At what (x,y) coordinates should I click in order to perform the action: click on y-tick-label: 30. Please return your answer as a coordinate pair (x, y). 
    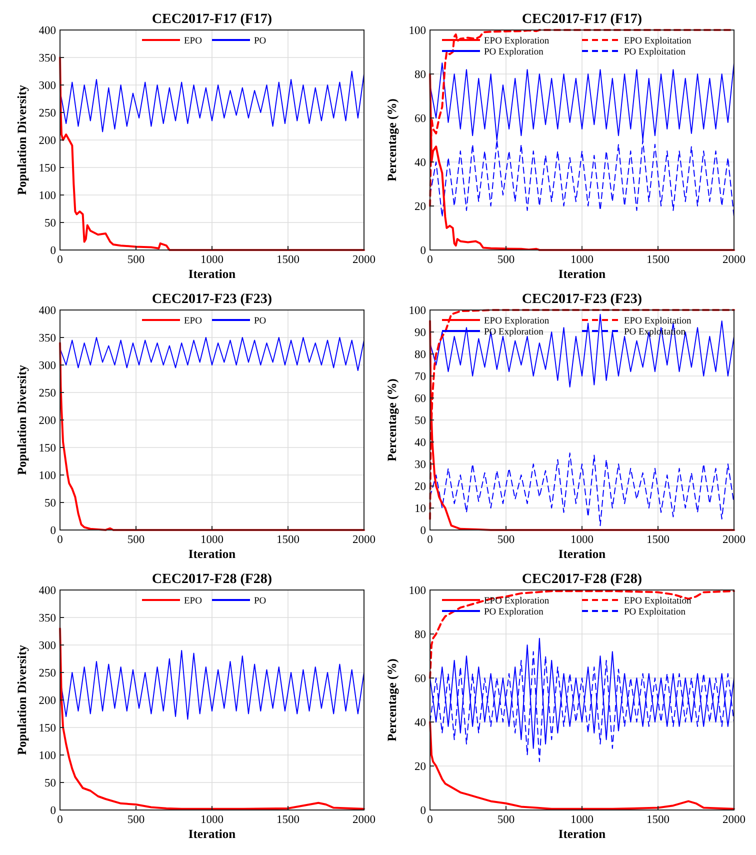
    Looking at the image, I should click on (420, 465).